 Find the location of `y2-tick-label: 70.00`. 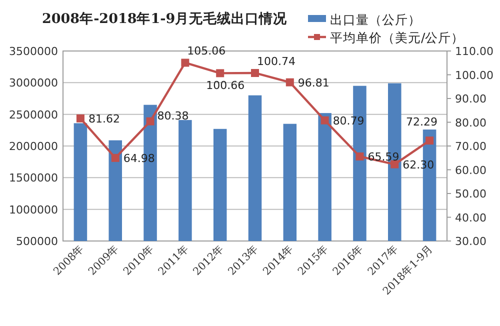

y2-tick-label: 70.00 is located at coordinates (470, 146).